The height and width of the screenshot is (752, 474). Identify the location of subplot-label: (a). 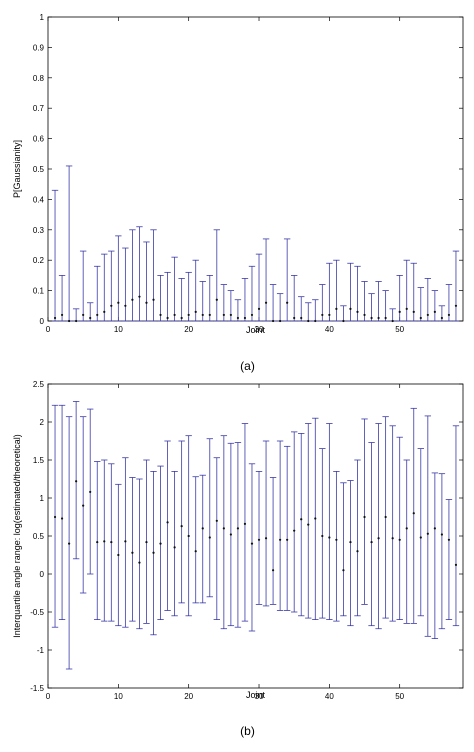
(247, 366).